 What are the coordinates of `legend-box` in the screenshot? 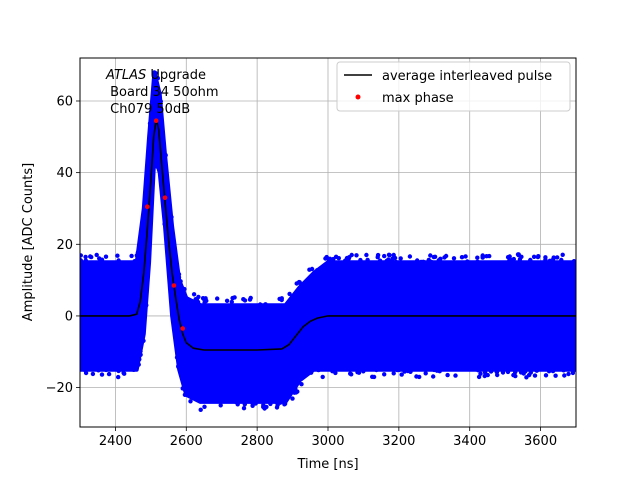 It's located at (453, 86).